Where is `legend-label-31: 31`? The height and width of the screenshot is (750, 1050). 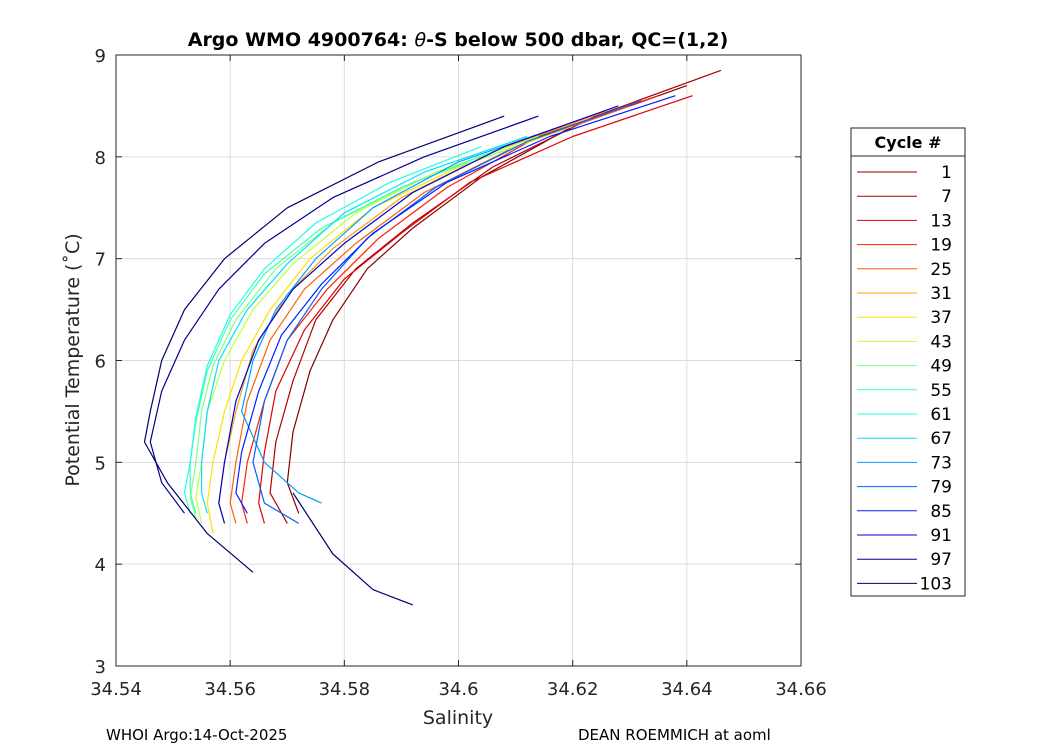
legend-label-31: 31 is located at coordinates (941, 294).